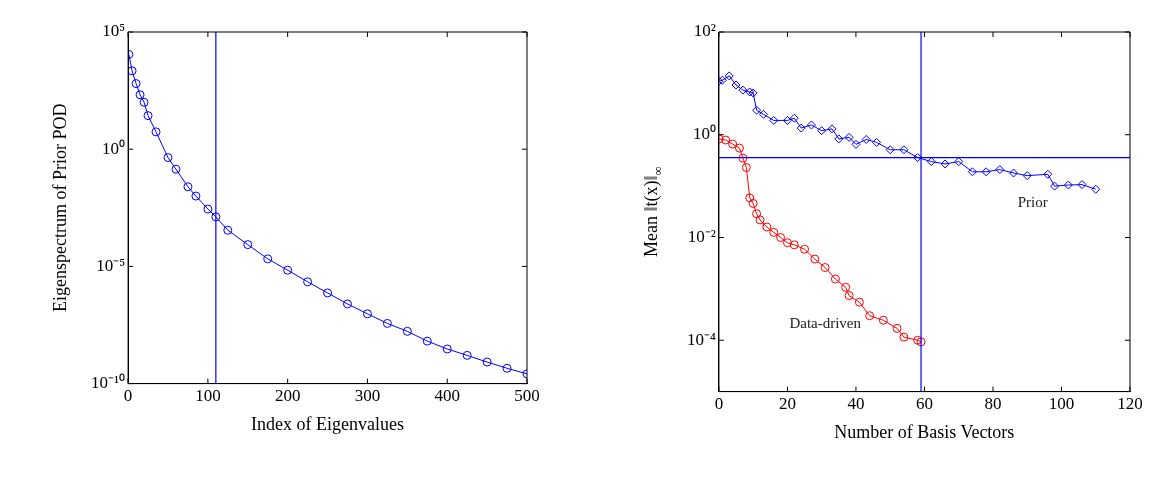 The image size is (1156, 484). What do you see at coordinates (704, 31) in the screenshot?
I see `y-tick-label: 10²` at bounding box center [704, 31].